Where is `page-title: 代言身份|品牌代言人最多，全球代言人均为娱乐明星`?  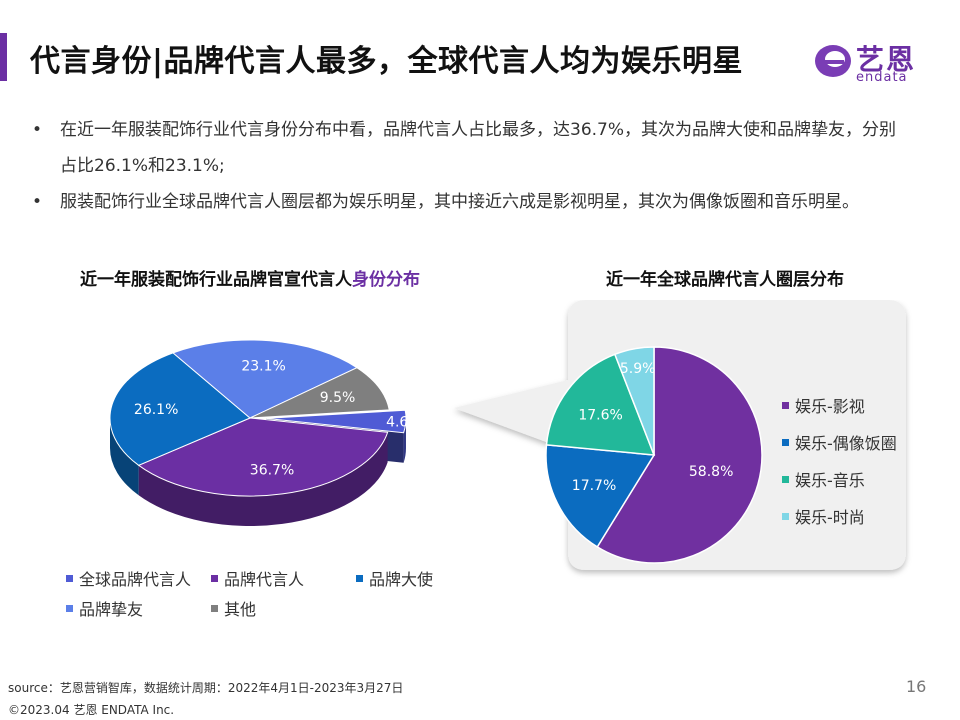 page-title: 代言身份|品牌代言人最多，全球代言人均为娱乐明星 is located at coordinates (386, 61).